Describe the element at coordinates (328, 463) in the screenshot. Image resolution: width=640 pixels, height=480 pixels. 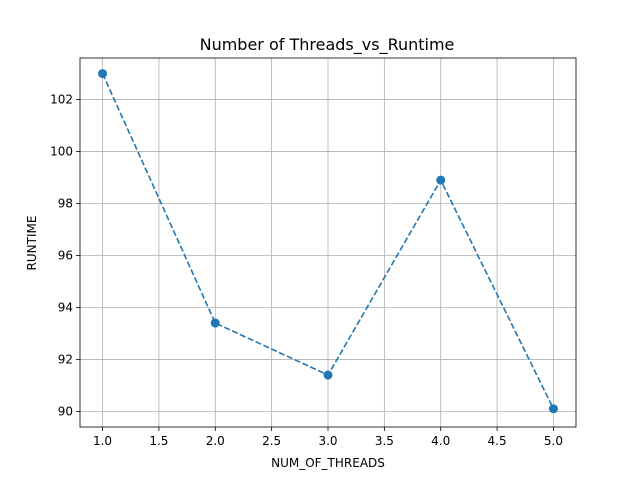
I see `x-axis-label: NUM_OF_THREADS` at that location.